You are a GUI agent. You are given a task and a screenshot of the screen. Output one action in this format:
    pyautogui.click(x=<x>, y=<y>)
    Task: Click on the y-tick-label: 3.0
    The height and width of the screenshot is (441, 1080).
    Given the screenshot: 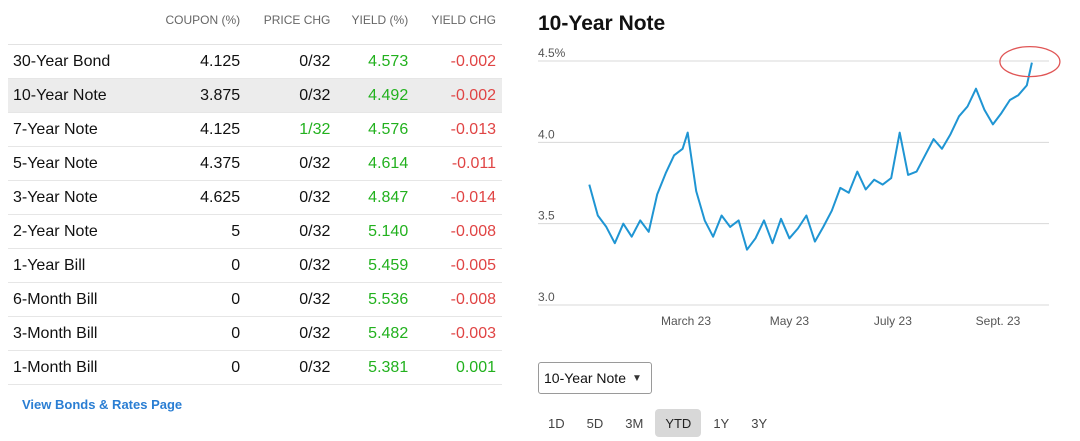 What is the action you would take?
    pyautogui.click(x=546, y=297)
    